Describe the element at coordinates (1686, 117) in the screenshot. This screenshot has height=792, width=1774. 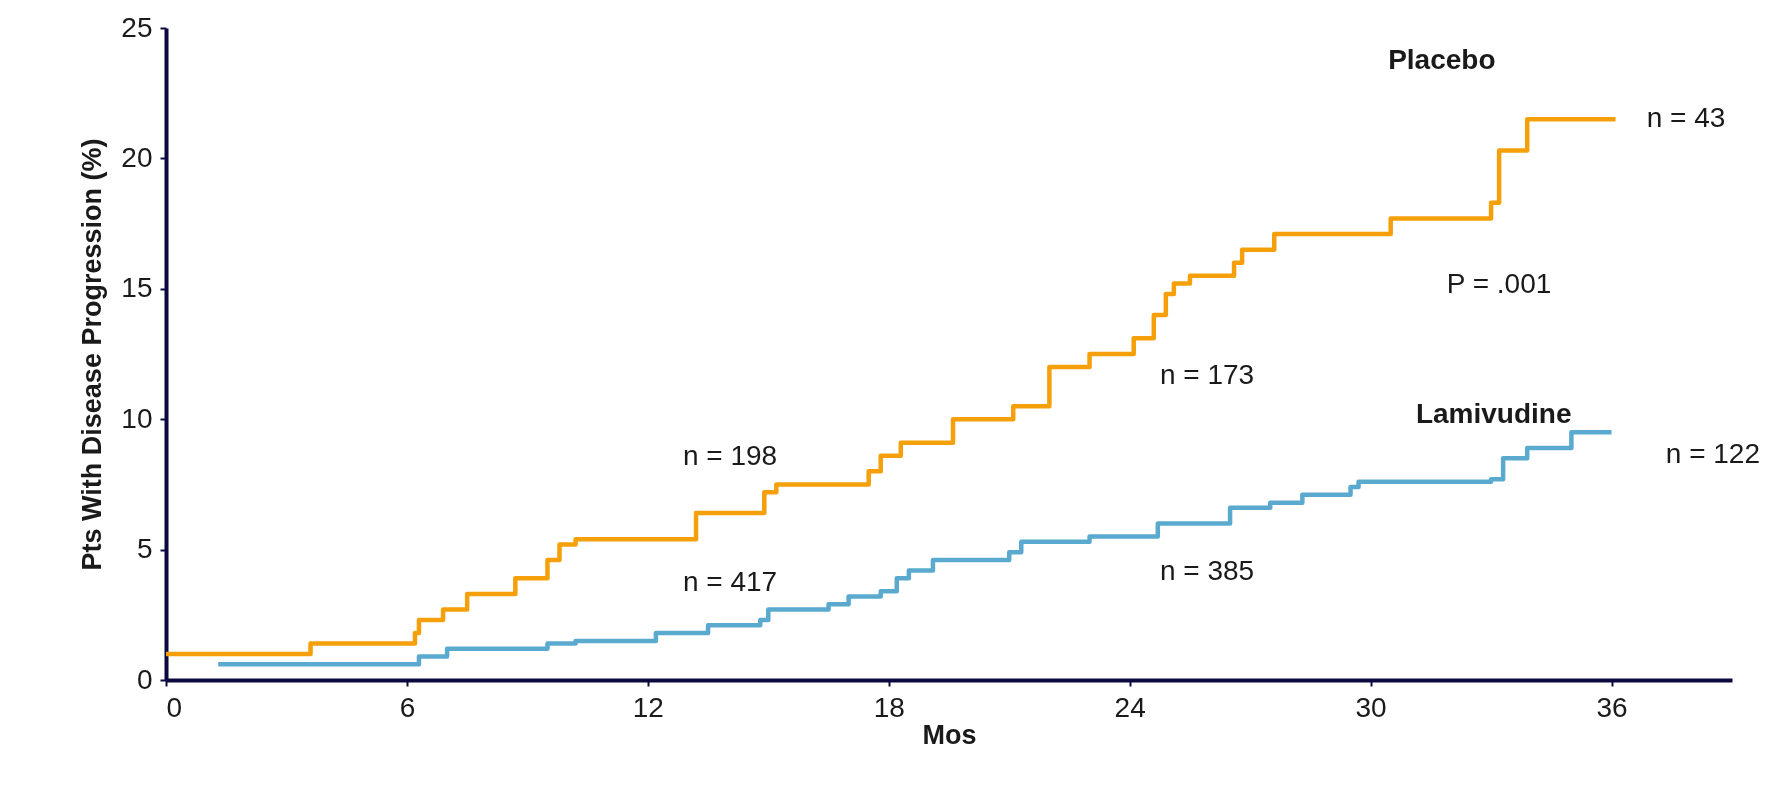
I see `annotation: n = 43` at that location.